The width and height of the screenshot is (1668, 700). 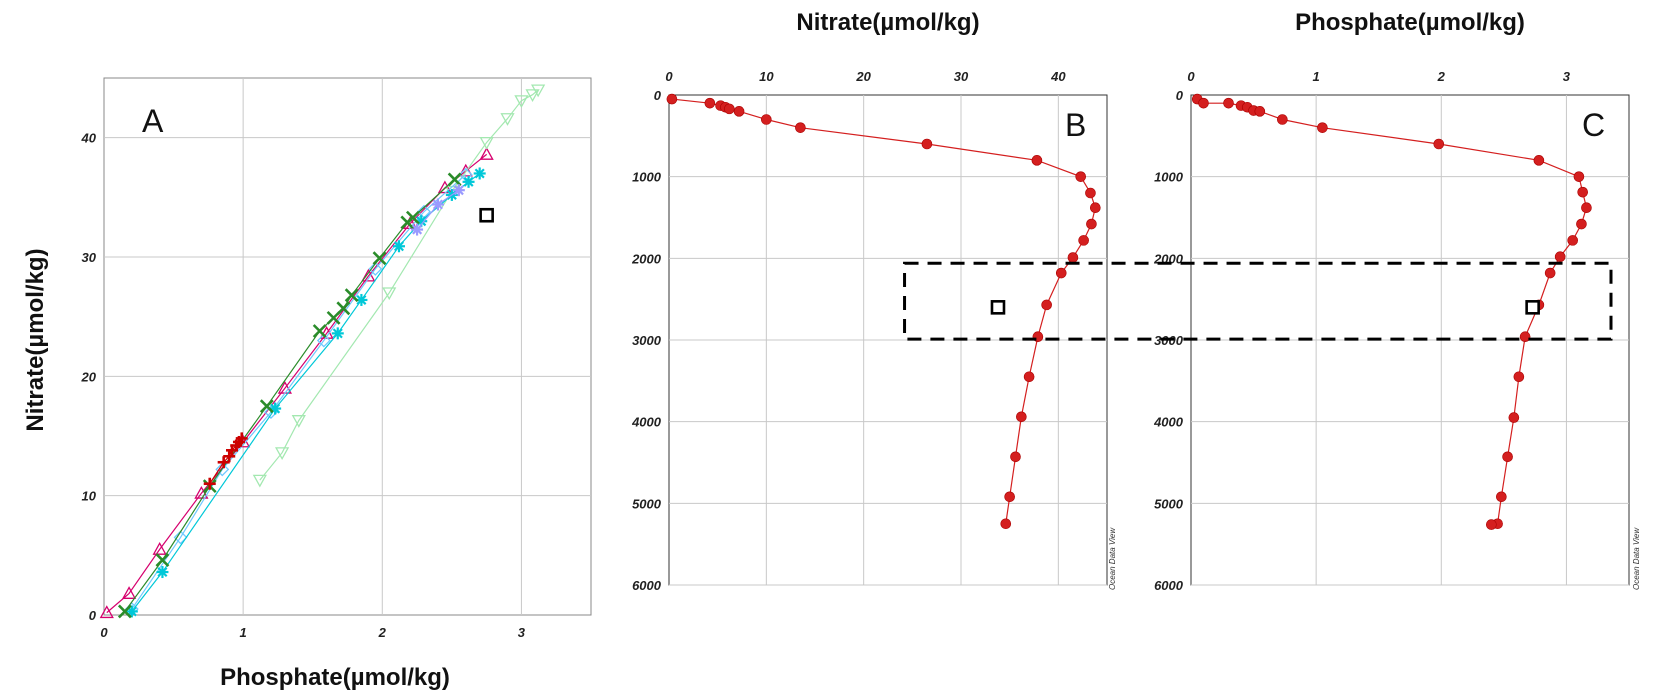 I want to click on panel-a-y-label: Nitrate(µmol/kg), so click(x=35, y=339).